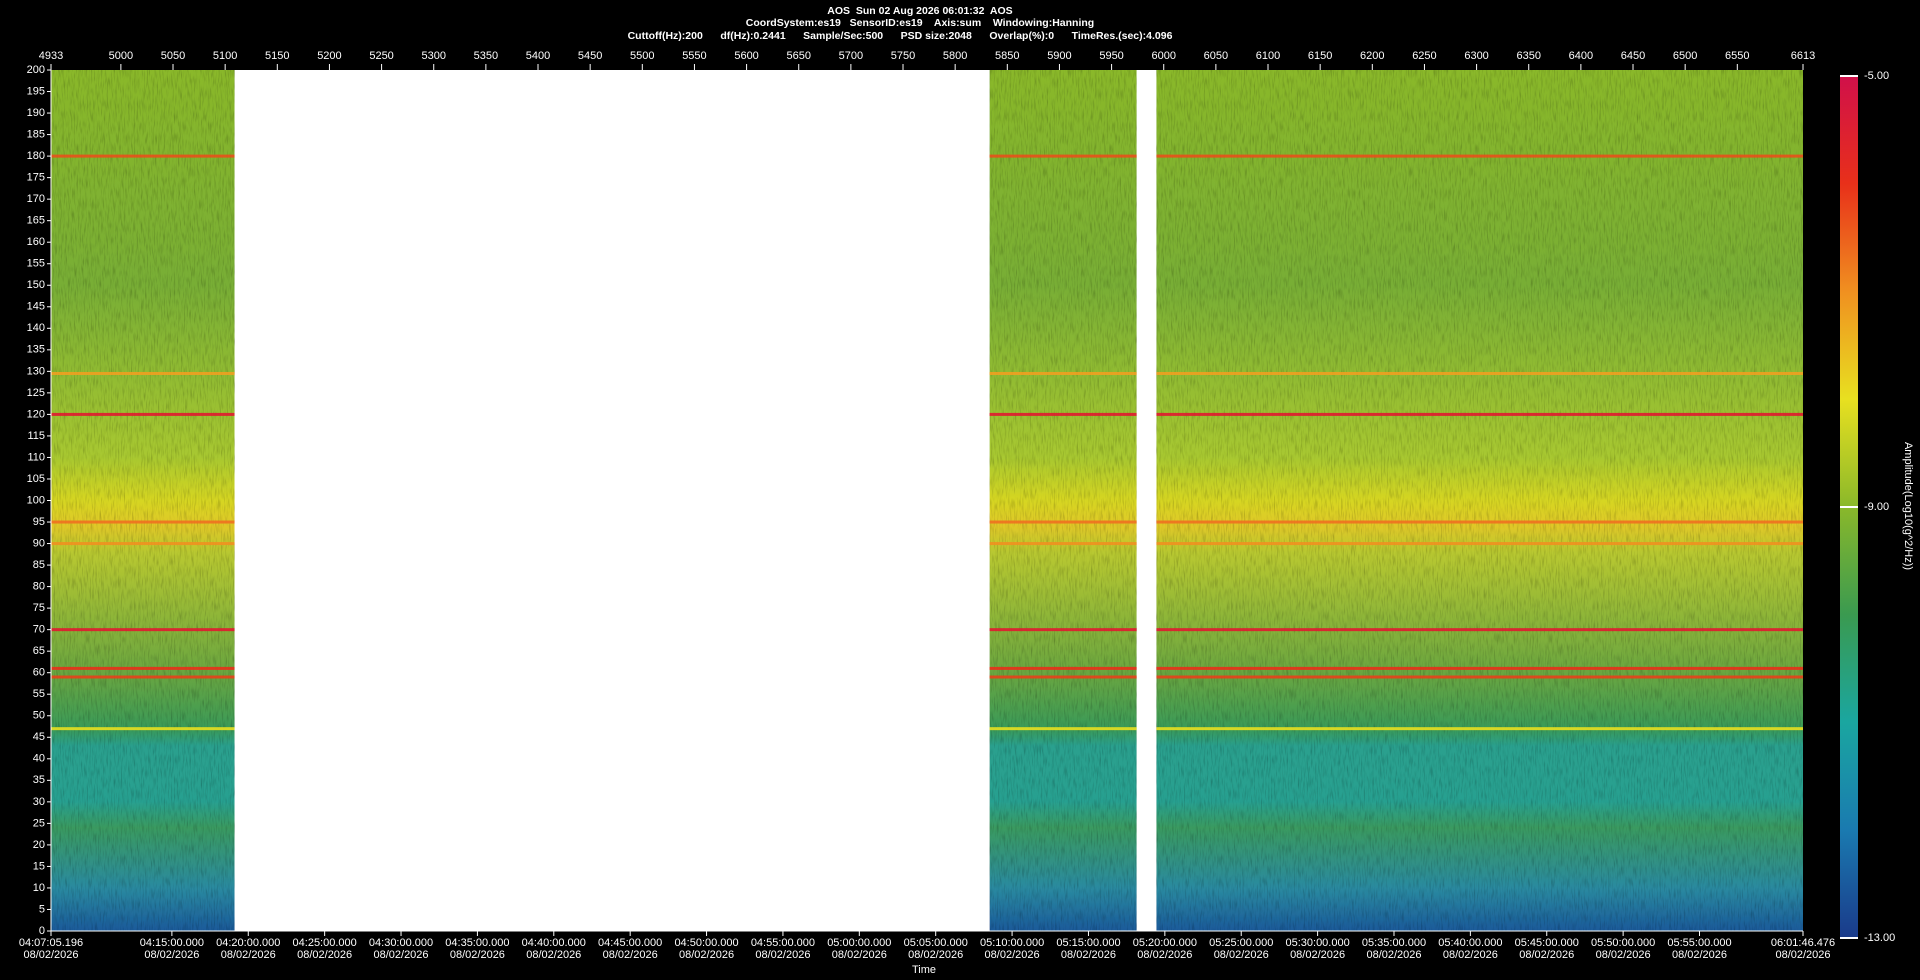  I want to click on time-tick-label: 04:15:00.000, so click(172, 943).